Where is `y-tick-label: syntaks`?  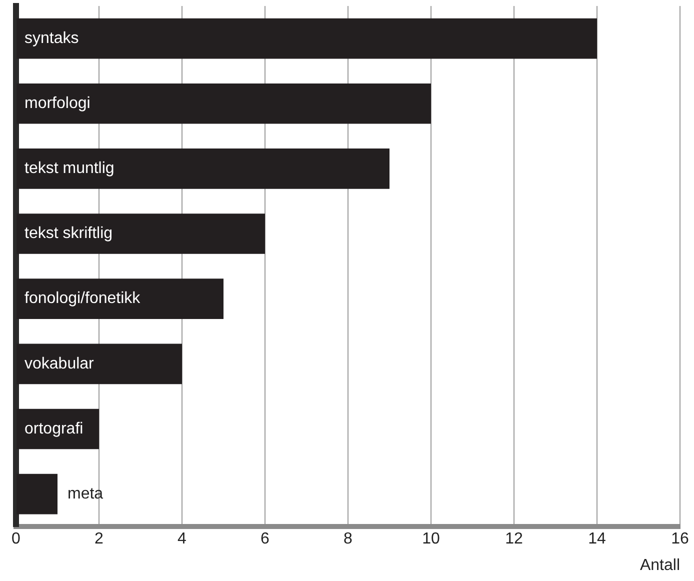
y-tick-label: syntaks is located at coordinates (51, 38).